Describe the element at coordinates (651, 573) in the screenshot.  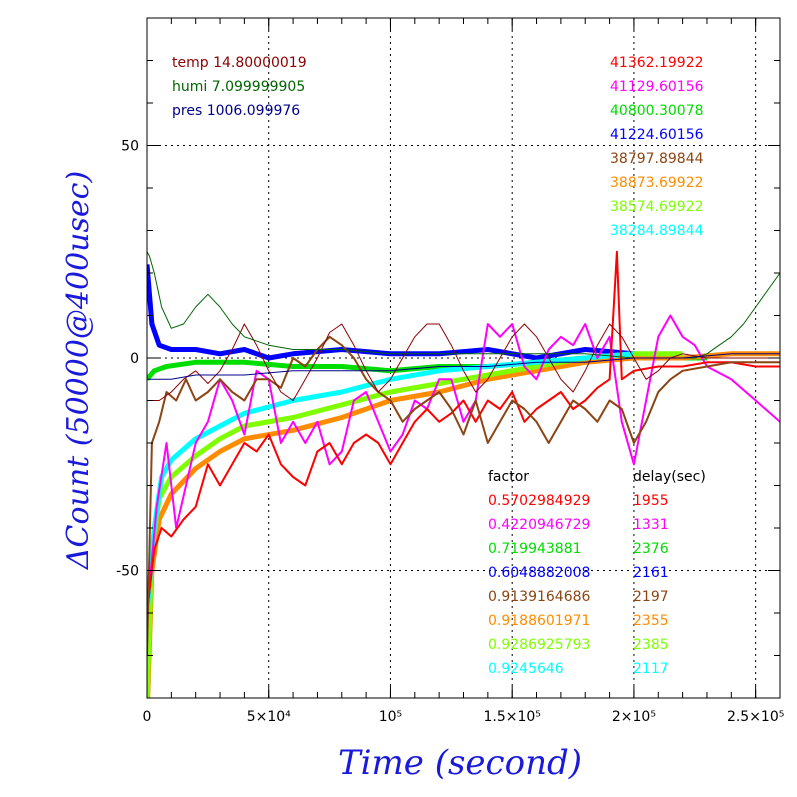
I see `delay-value: 2161` at that location.